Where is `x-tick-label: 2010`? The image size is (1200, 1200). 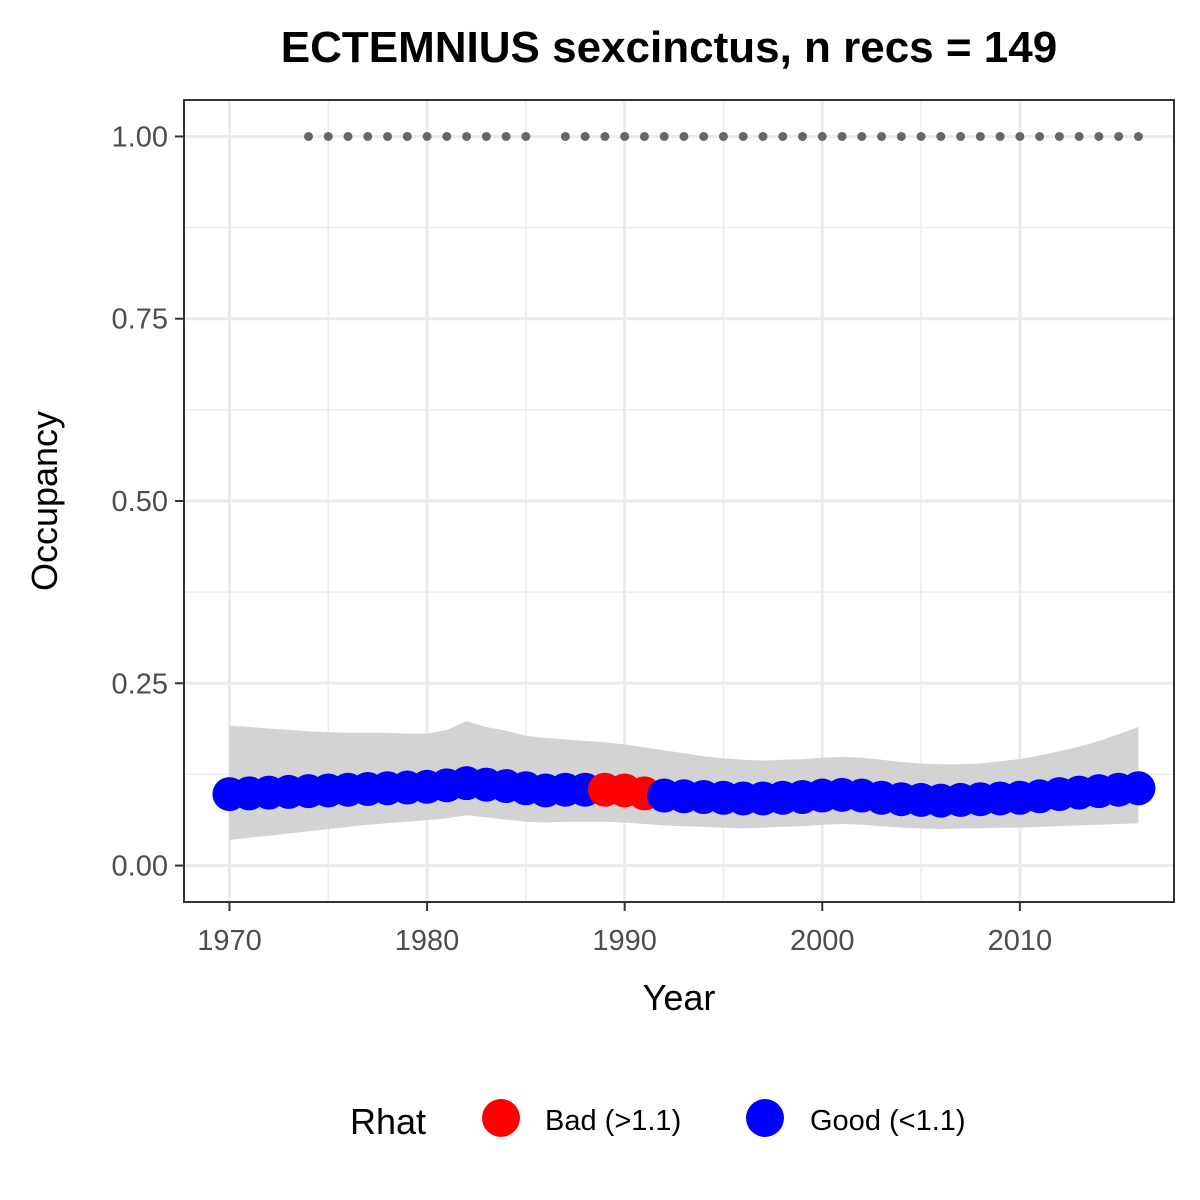 x-tick-label: 2010 is located at coordinates (1020, 941).